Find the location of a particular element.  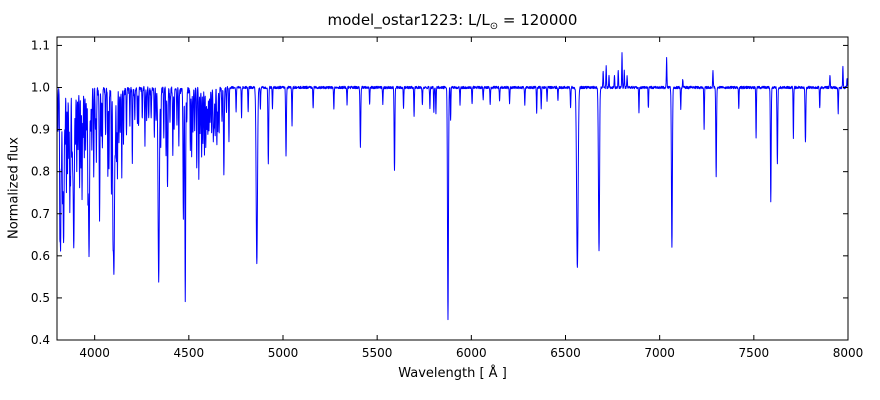

title-text: model_ostar1223: L/L is located at coordinates (408, 20).